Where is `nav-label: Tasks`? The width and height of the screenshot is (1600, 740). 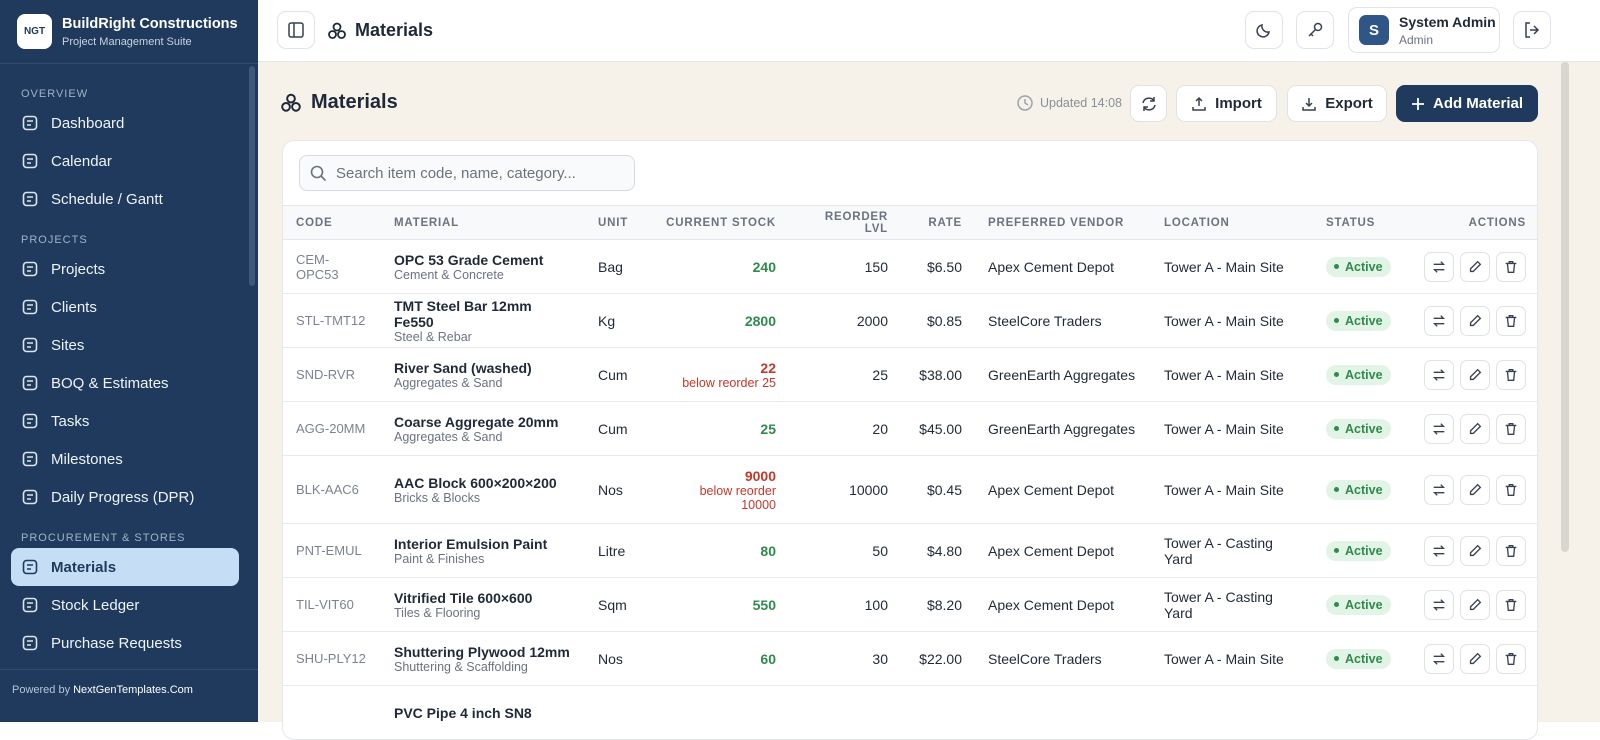 nav-label: Tasks is located at coordinates (70, 421).